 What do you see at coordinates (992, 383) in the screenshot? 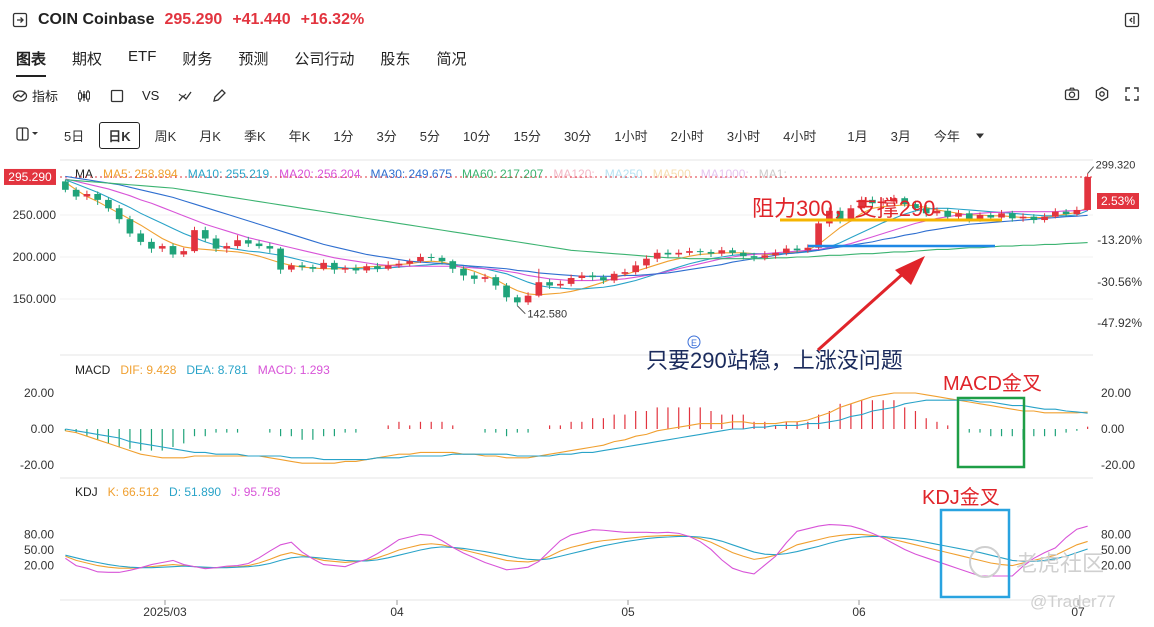
I see `macd-cross-annotation: MACD金叉` at bounding box center [992, 383].